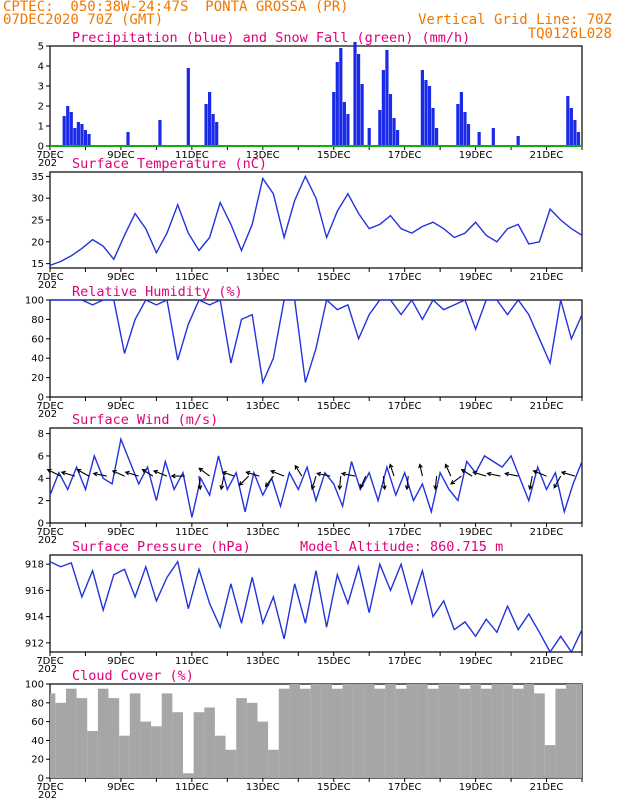 This screenshot has height=800, width=618. Describe the element at coordinates (41, 87) in the screenshot. I see `y-tick-label: 3` at that location.